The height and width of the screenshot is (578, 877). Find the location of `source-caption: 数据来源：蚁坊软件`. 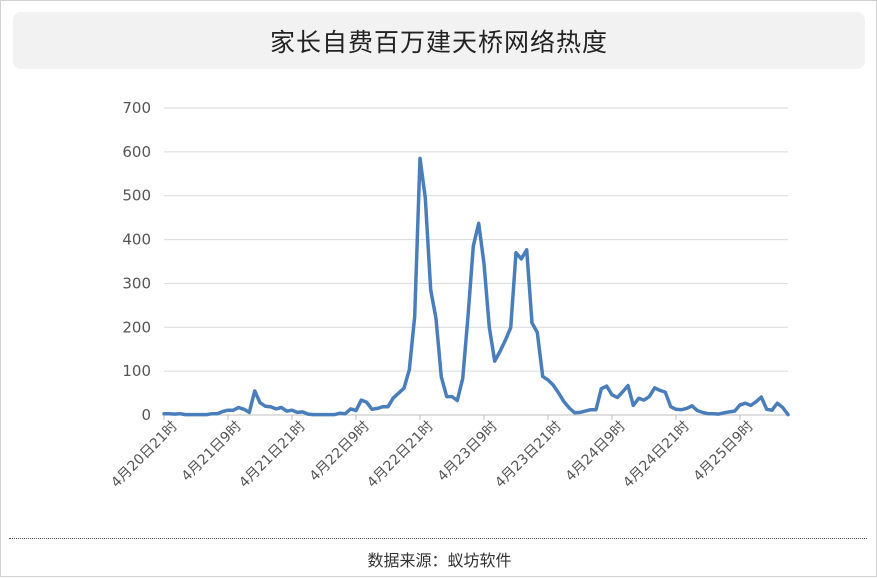

source-caption: 数据来源：蚁坊软件 is located at coordinates (439, 560).